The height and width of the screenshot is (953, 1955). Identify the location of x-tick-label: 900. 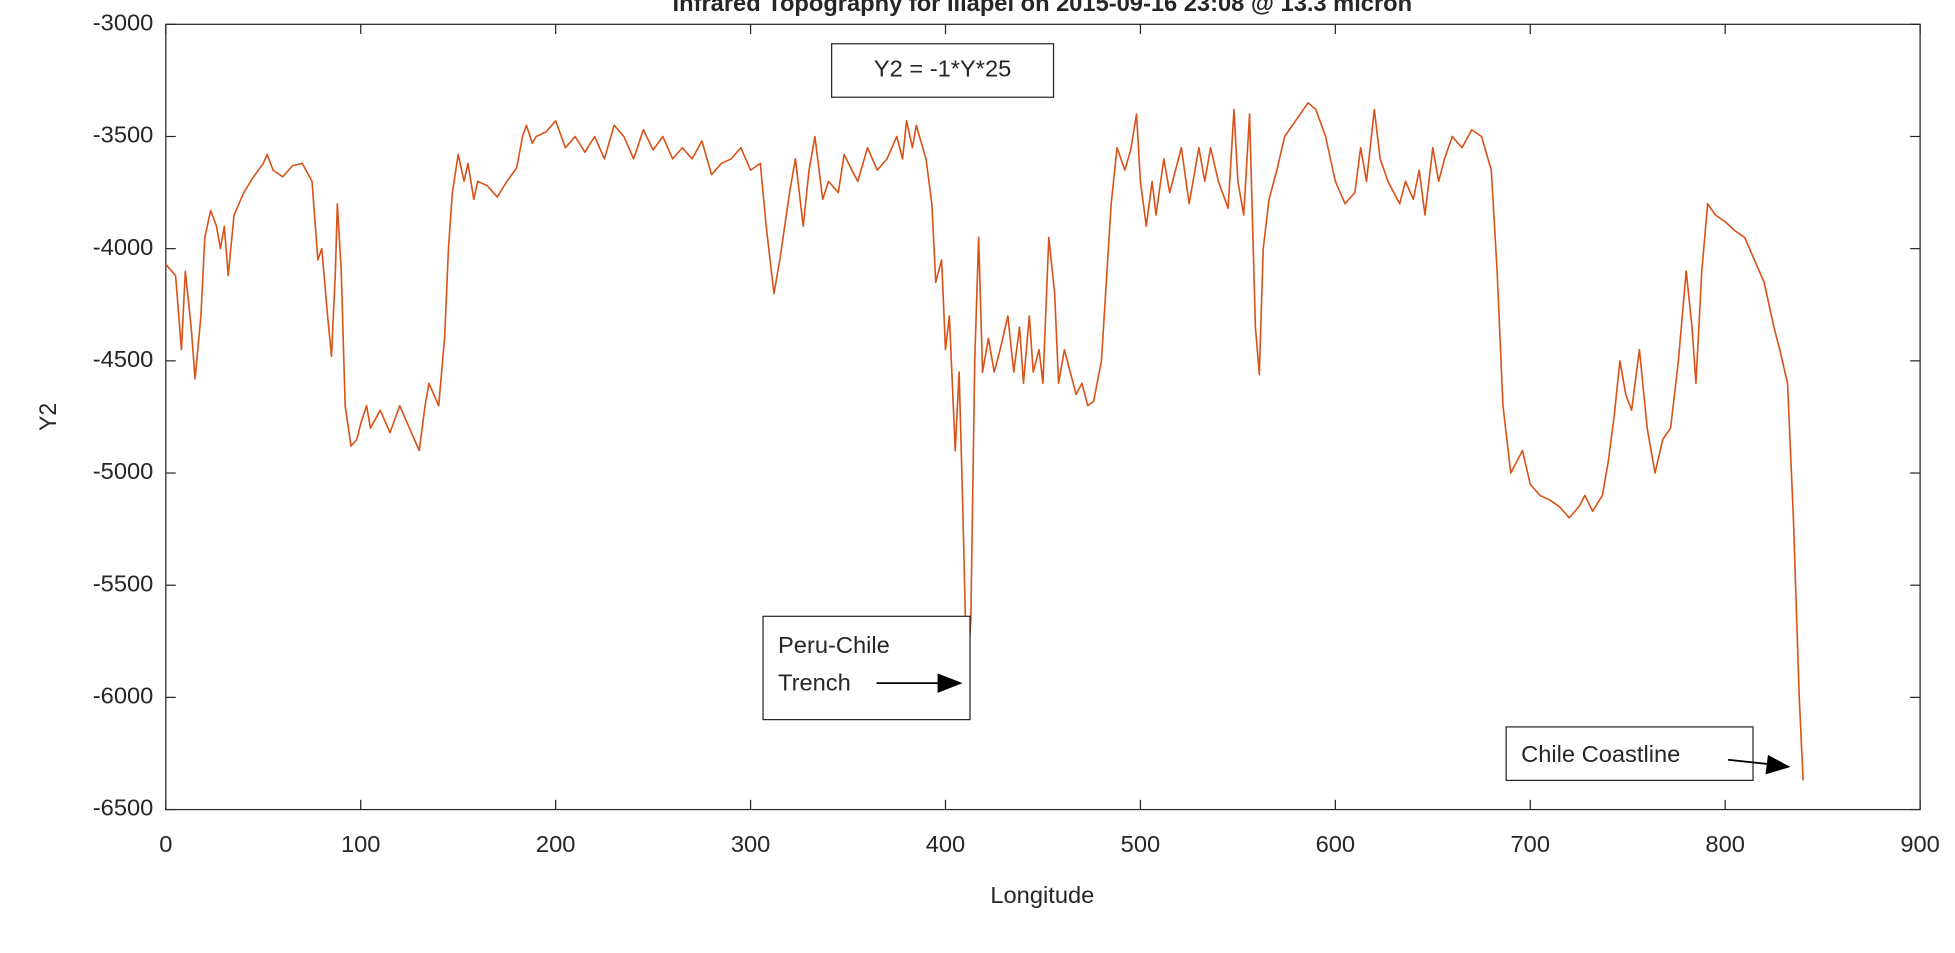
(1920, 844).